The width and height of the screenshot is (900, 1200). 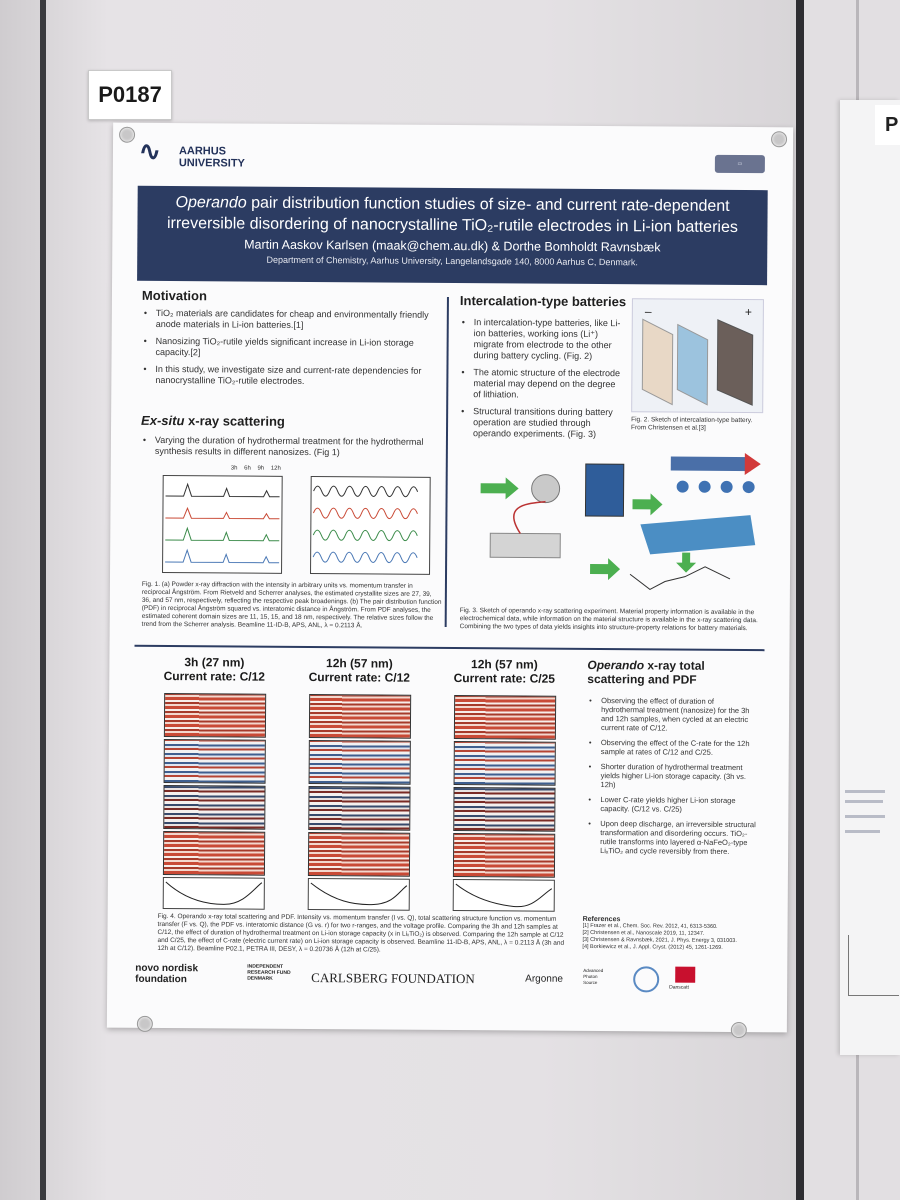 I want to click on battery-schematic-icon: + –, so click(x=697, y=355).